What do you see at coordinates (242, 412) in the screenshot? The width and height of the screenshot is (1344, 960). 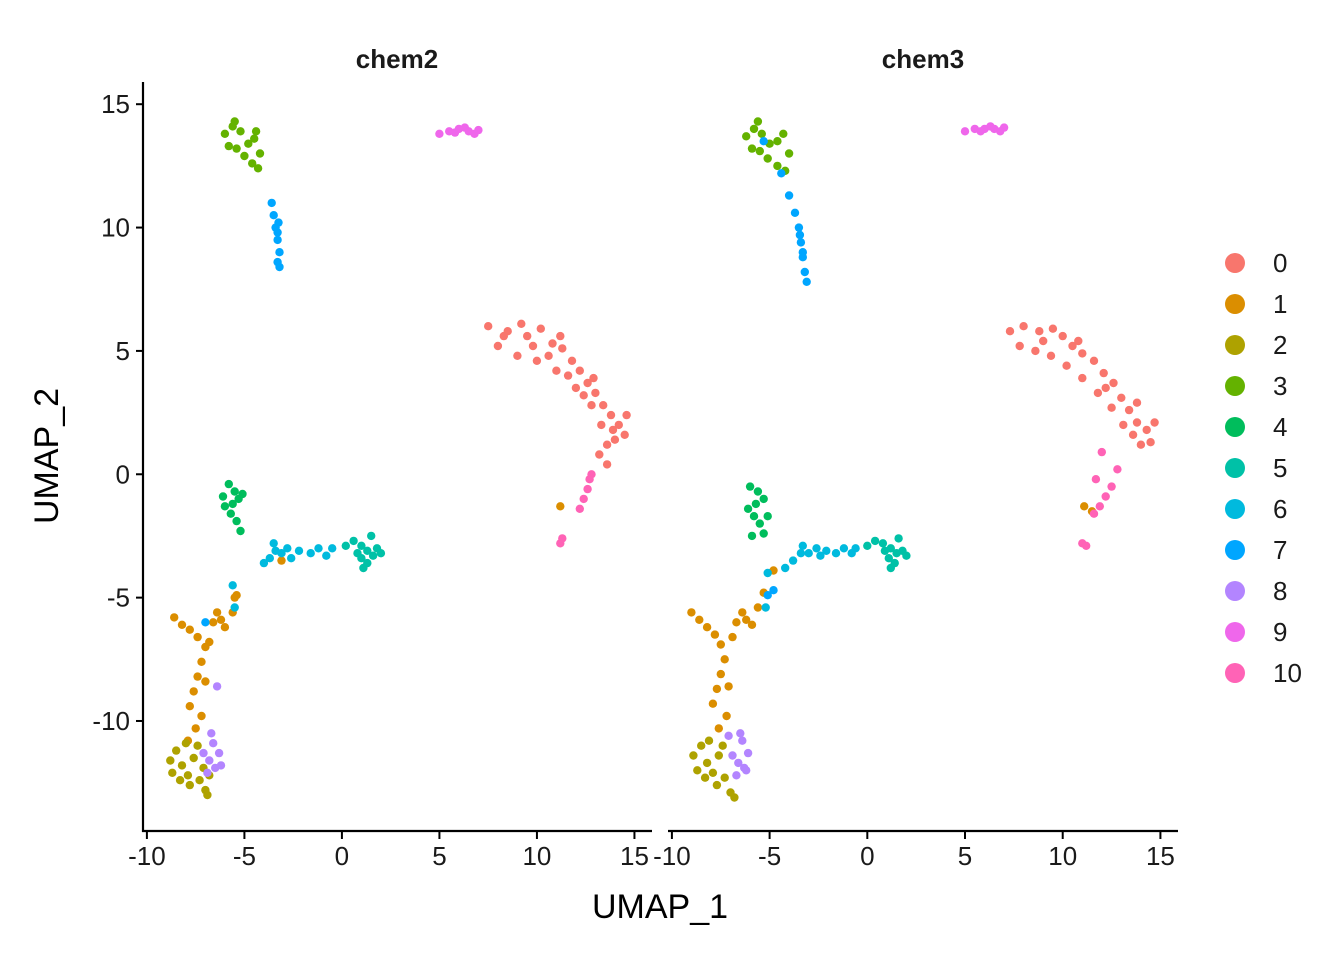 I see `cluster-7-points` at bounding box center [242, 412].